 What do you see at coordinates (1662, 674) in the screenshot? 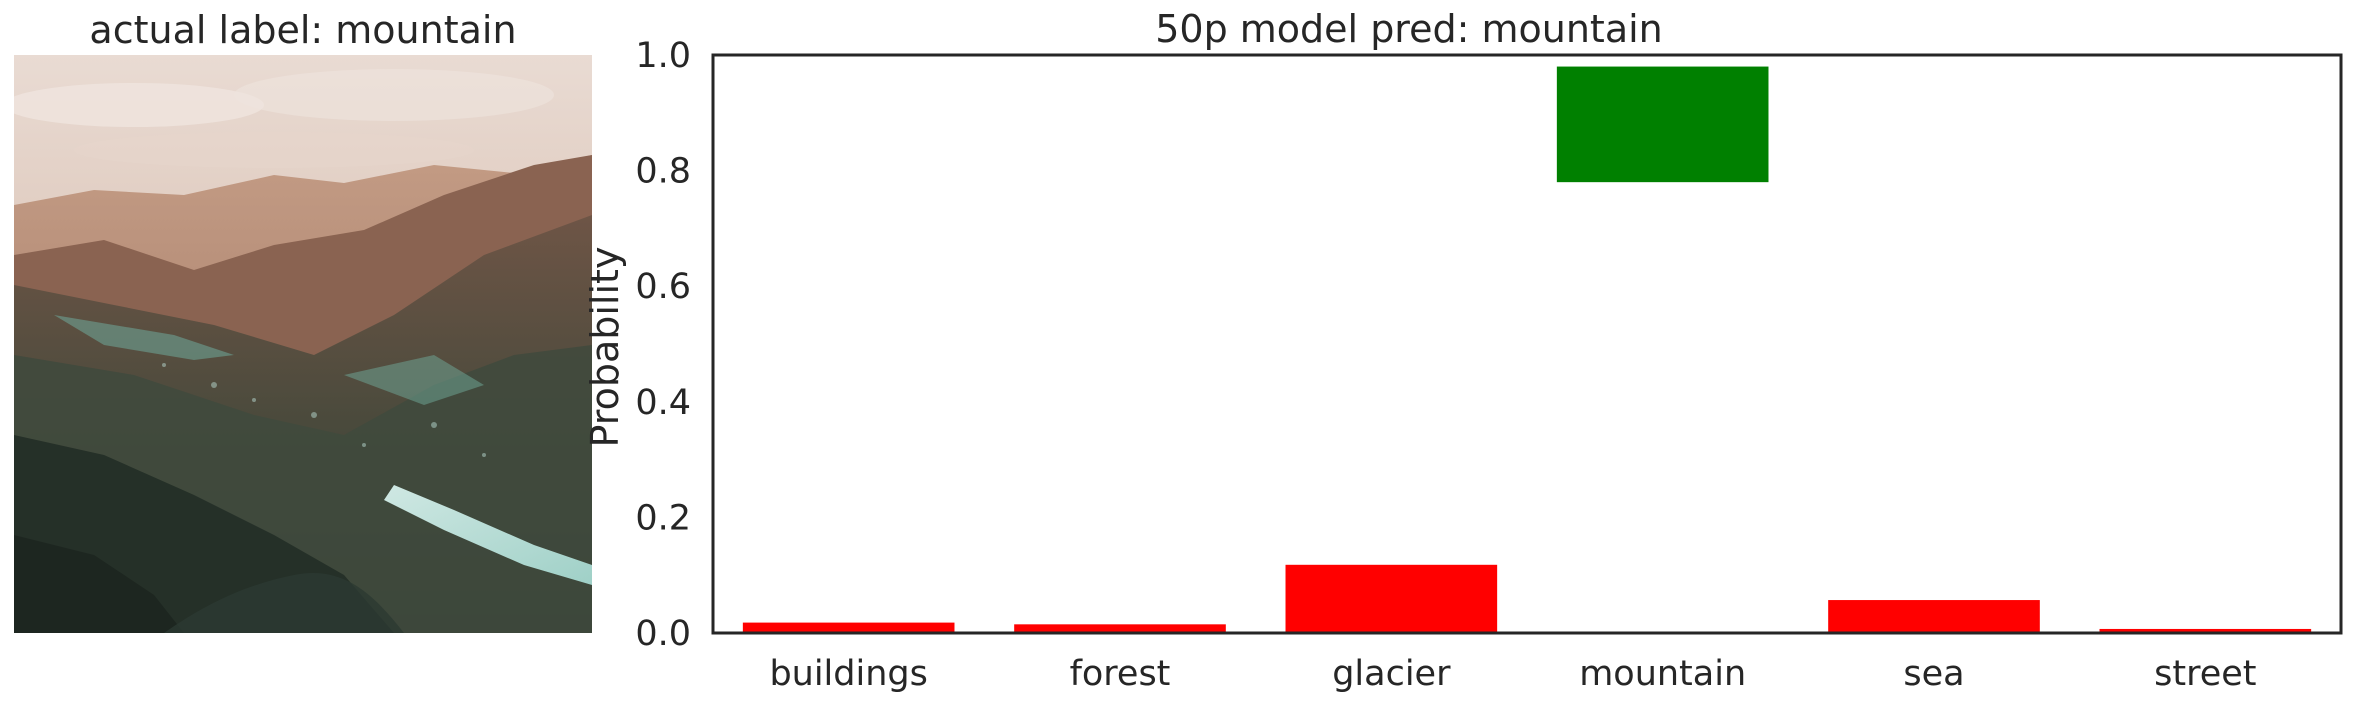
I see `x-tick-label-mountain: mountain` at bounding box center [1662, 674].